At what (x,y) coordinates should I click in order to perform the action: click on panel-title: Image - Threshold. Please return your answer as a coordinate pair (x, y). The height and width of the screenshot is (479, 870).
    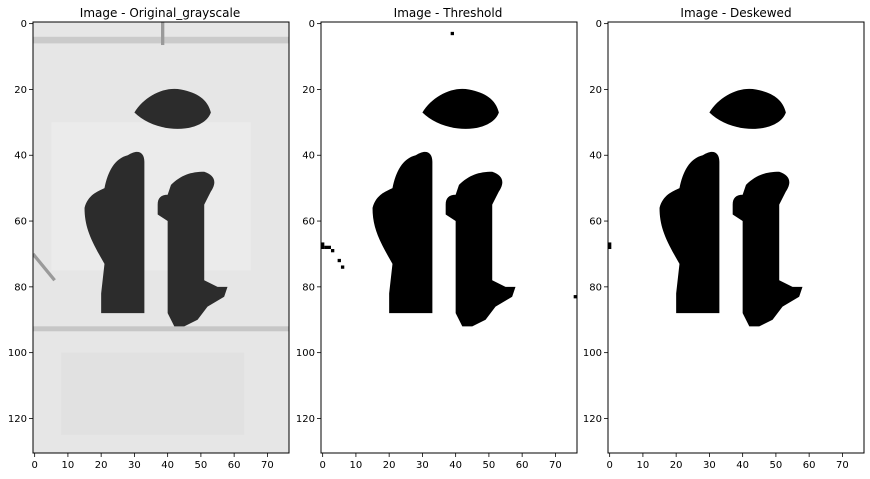
    Looking at the image, I should click on (448, 13).